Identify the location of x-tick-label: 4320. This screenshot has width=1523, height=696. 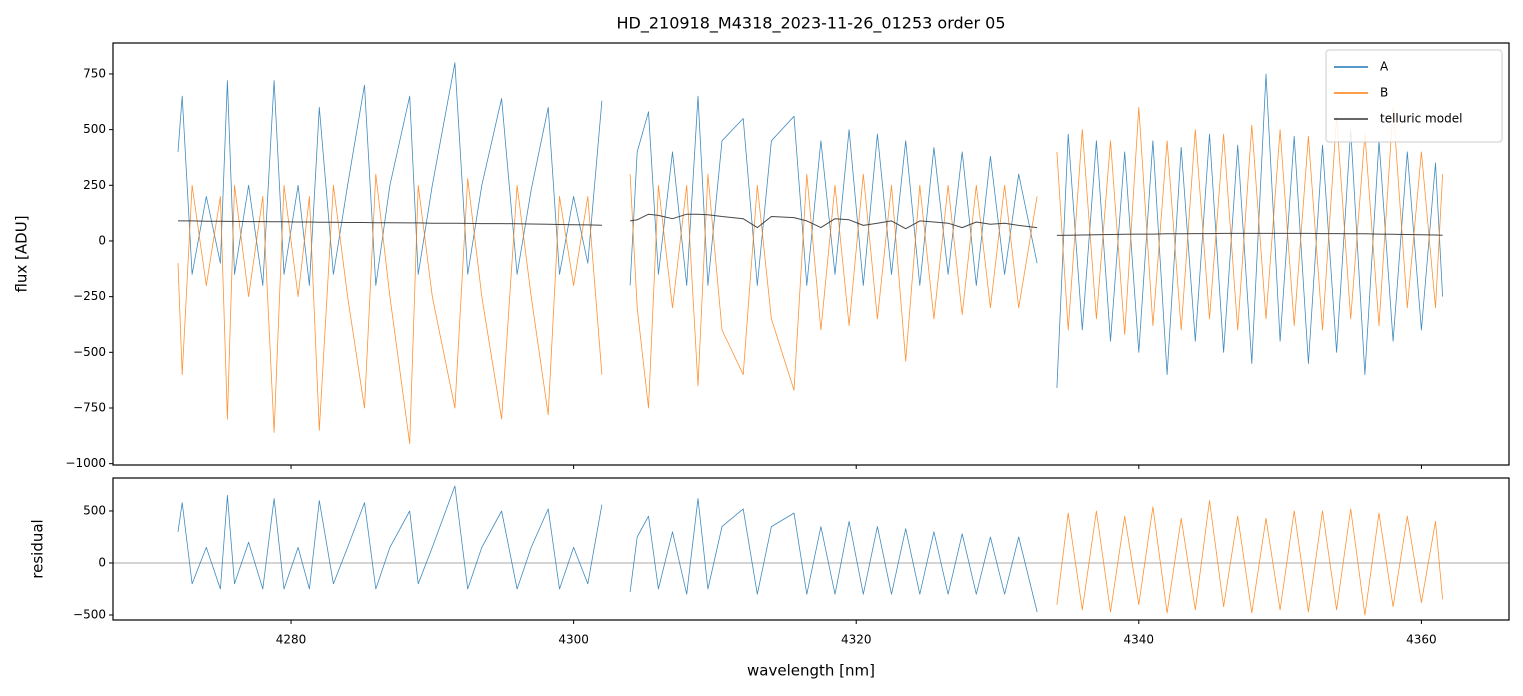
(856, 640).